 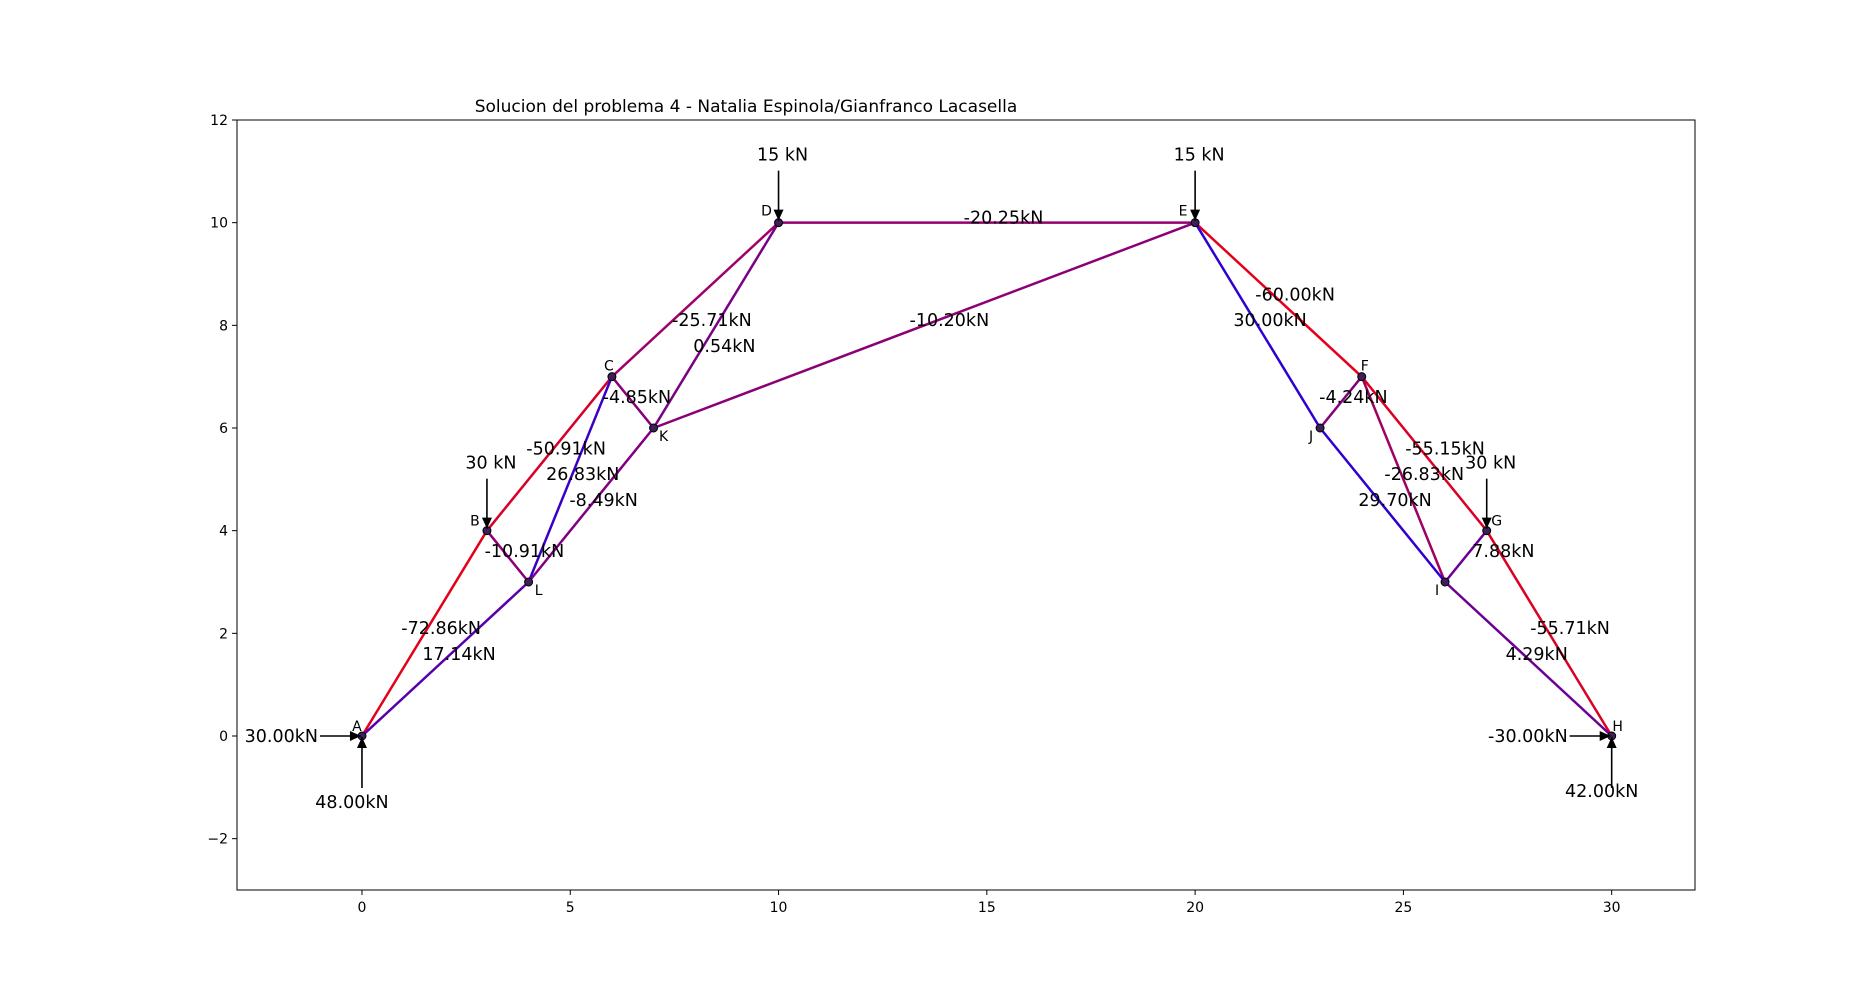 What do you see at coordinates (1295, 296) in the screenshot?
I see `force-label-EF: -60.00kN` at bounding box center [1295, 296].